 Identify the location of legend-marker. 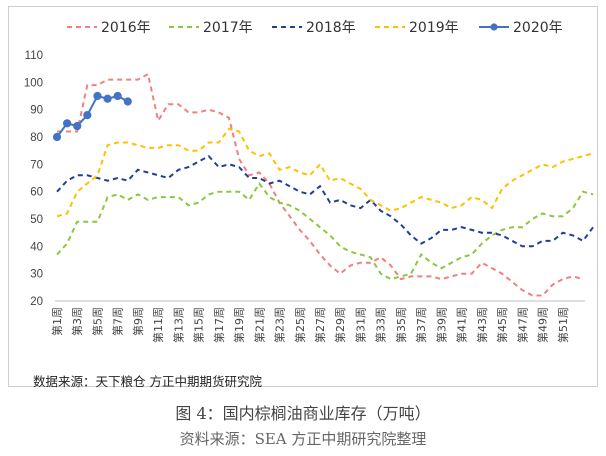
(494, 27).